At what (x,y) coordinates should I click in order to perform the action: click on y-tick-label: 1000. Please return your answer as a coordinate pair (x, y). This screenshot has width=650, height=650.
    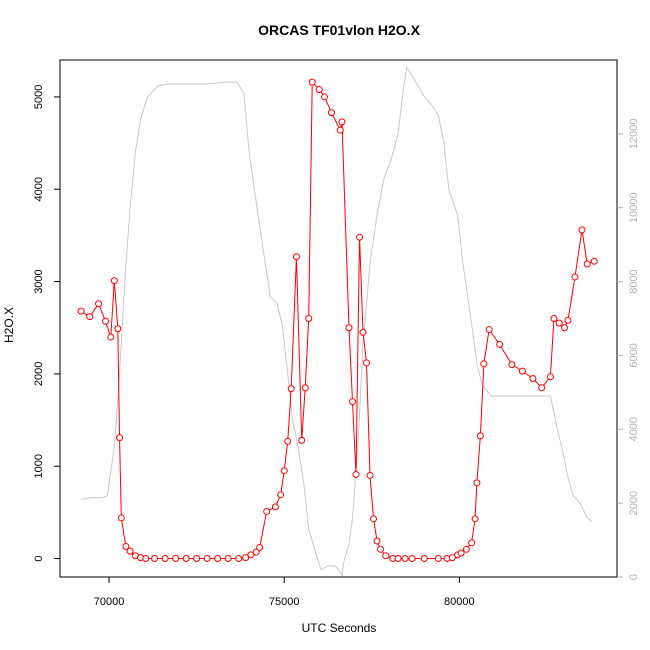
    Looking at the image, I should click on (39, 466).